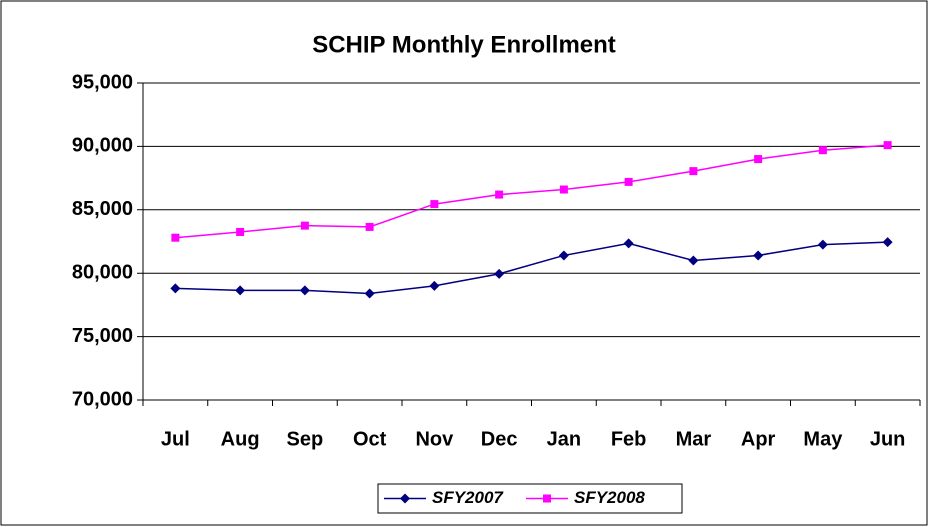  I want to click on x-tick-label: Jun, so click(888, 439).